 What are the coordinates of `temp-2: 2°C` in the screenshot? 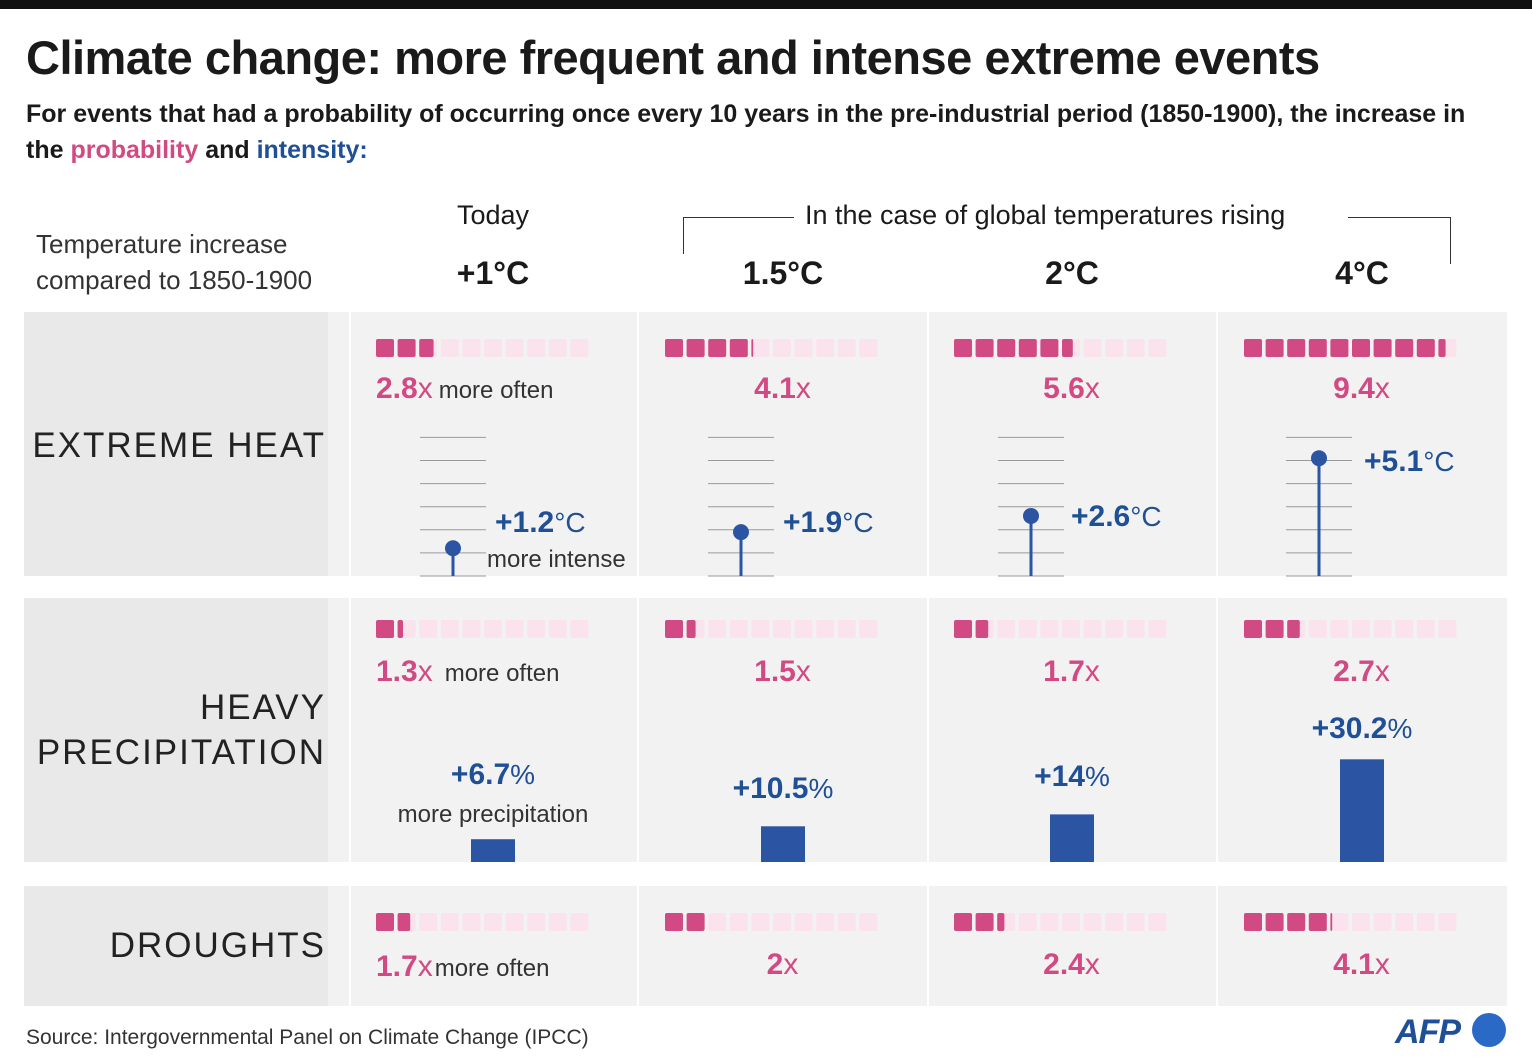 It's located at (1072, 273).